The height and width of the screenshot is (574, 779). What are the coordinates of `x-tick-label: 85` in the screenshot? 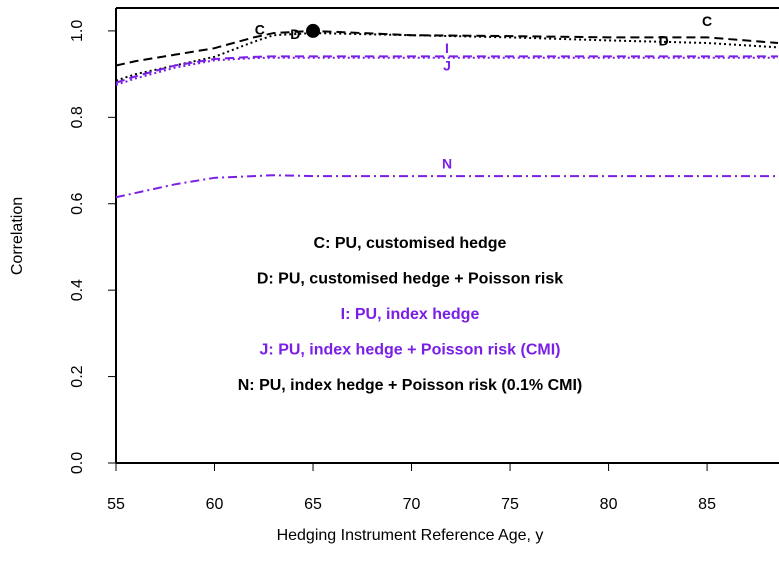 It's located at (707, 504).